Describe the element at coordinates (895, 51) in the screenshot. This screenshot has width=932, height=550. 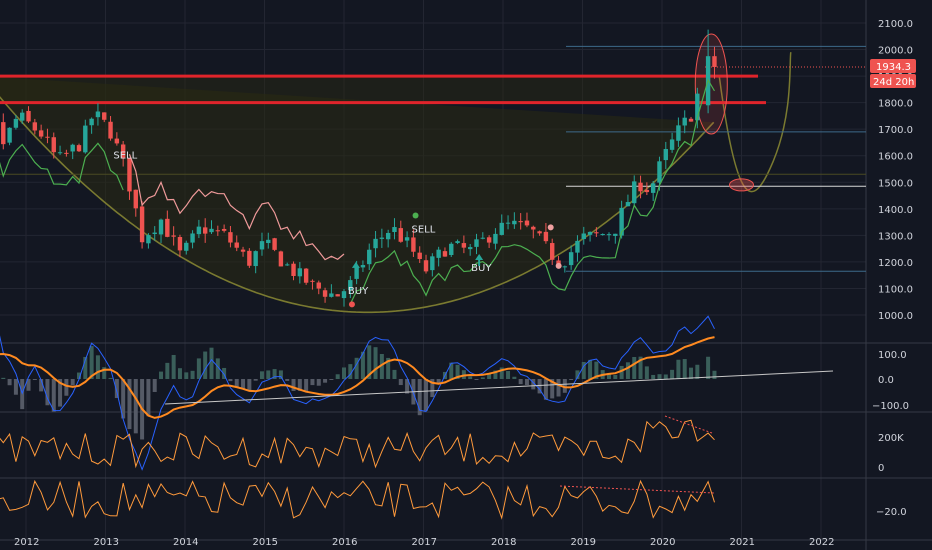
I see `price-tick-label: 2000.0` at that location.